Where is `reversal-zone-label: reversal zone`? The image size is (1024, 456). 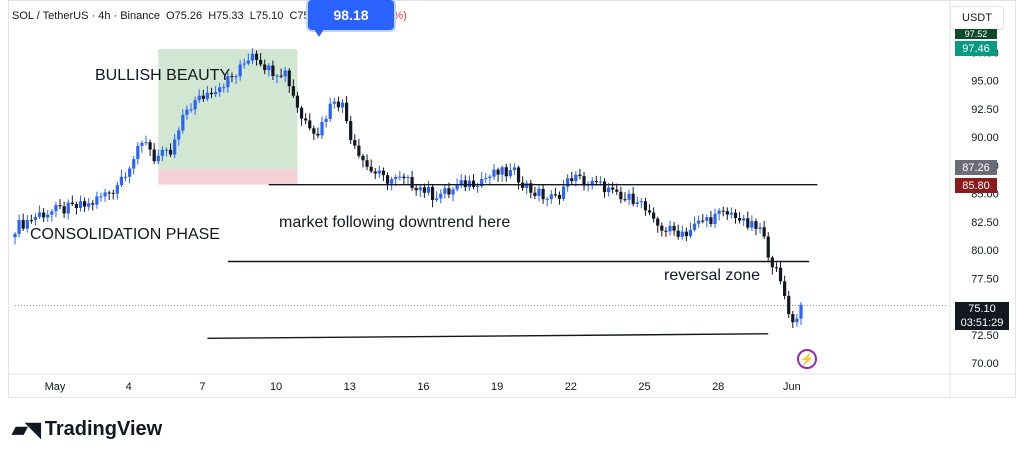 reversal-zone-label: reversal zone is located at coordinates (712, 275).